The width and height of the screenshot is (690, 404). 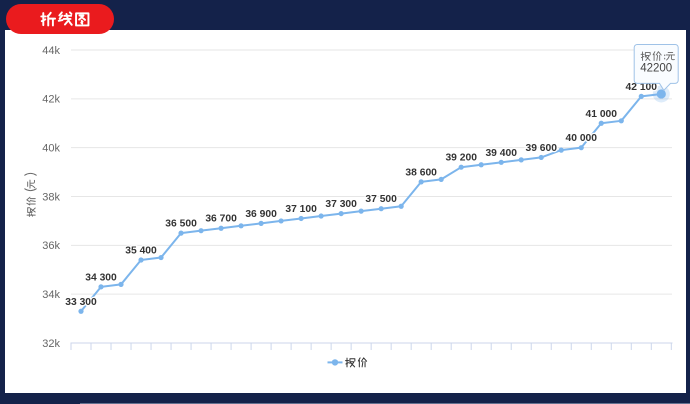 I want to click on svg-text: 42k, so click(x=51, y=100).